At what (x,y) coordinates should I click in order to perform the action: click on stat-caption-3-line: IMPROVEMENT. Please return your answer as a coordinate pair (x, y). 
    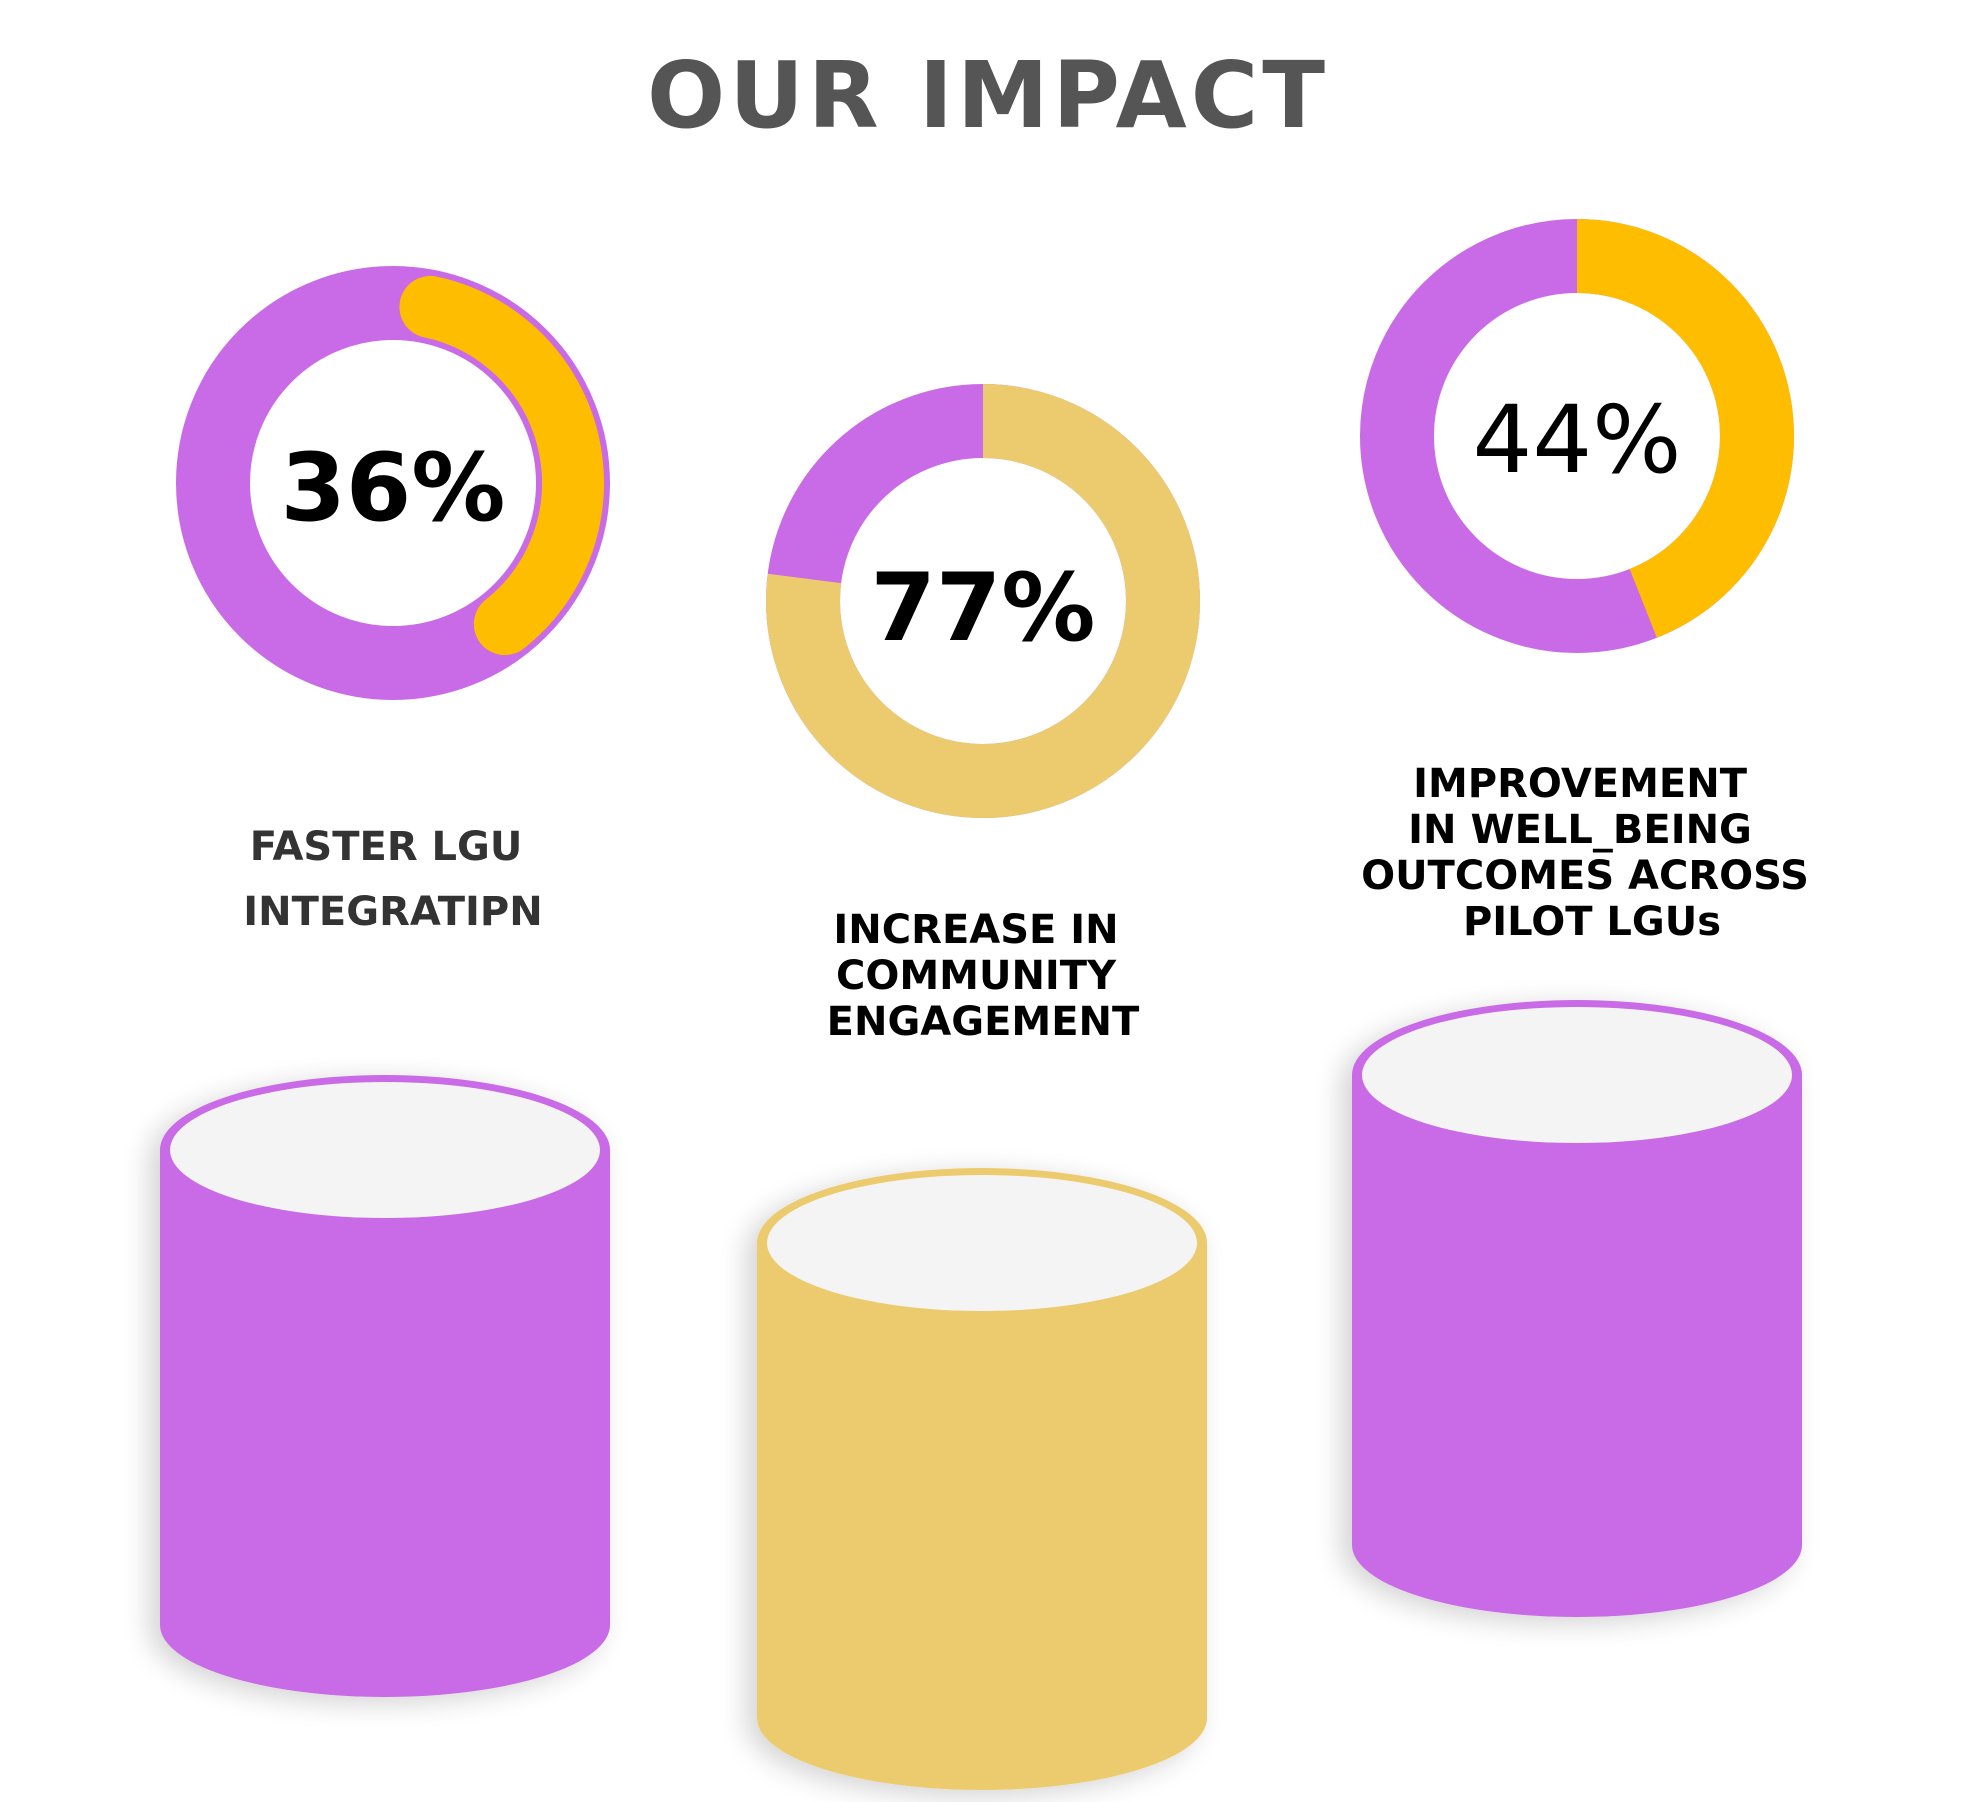
    Looking at the image, I should click on (1580, 784).